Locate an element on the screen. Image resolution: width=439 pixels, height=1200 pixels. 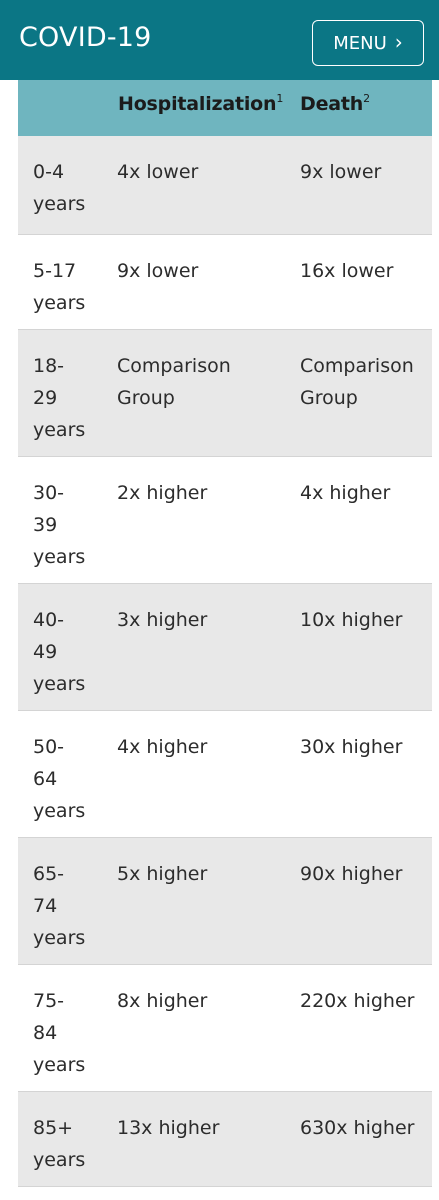
hospitalization-cell: 13x higher is located at coordinates (168, 1128).